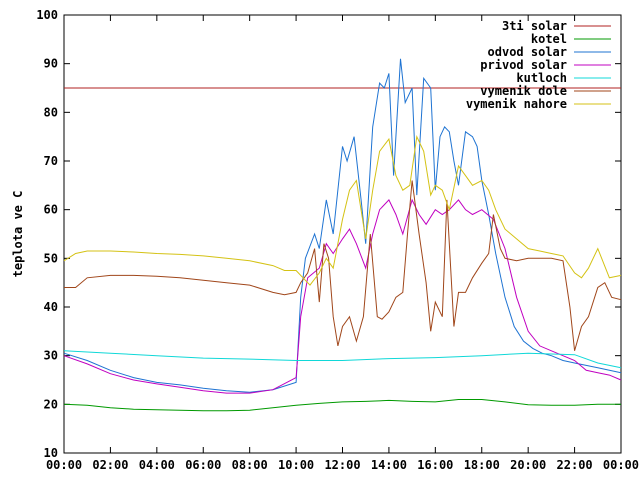 This screenshot has width=640, height=480. Describe the element at coordinates (523, 65) in the screenshot. I see `legend-label: privod solar` at that location.